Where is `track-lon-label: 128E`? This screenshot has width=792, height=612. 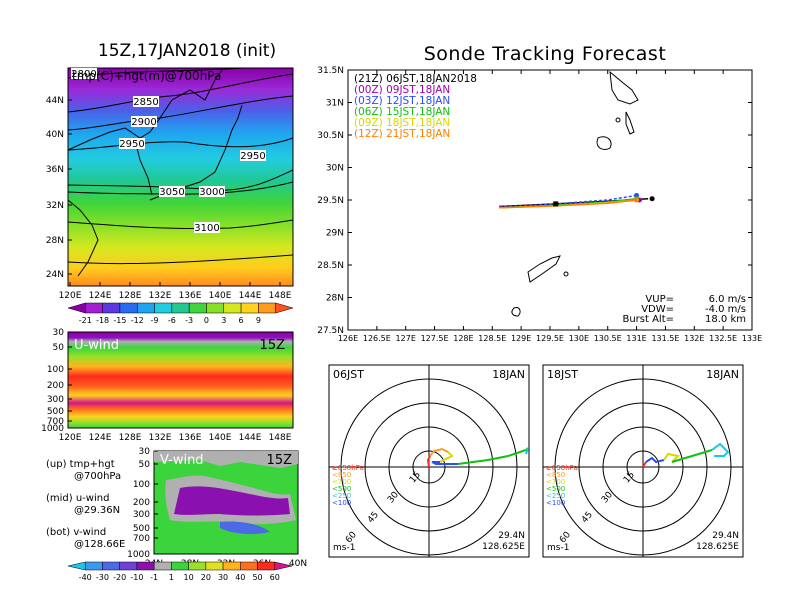 track-lon-label: 128E is located at coordinates (463, 338).